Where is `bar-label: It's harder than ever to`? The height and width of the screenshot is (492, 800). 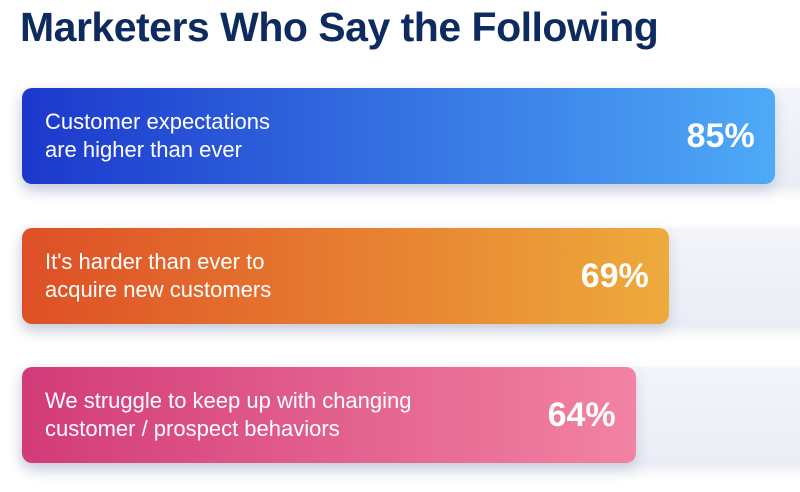
bar-label: It's harder than ever to is located at coordinates (155, 261).